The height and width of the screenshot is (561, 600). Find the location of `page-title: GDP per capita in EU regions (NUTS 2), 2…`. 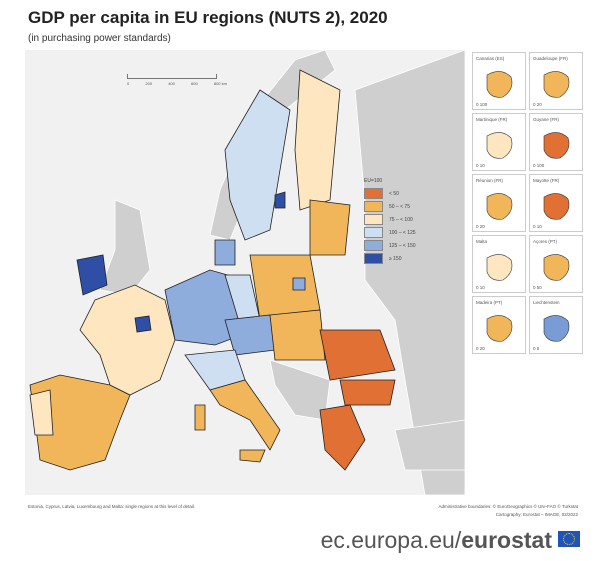

page-title: GDP per capita in EU regions (NUTS 2), 2… is located at coordinates (208, 17).